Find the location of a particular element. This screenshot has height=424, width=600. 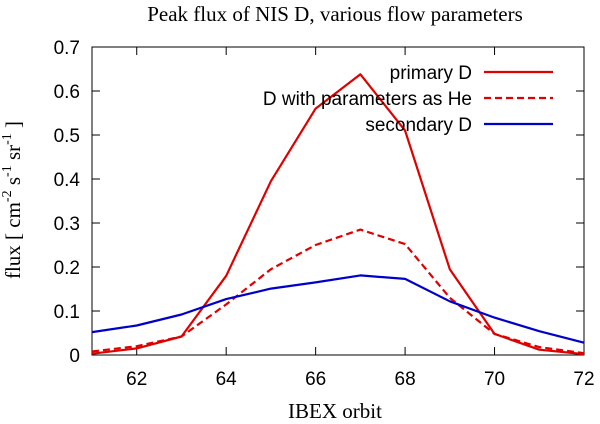

x-tick-label: 66 is located at coordinates (315, 379).